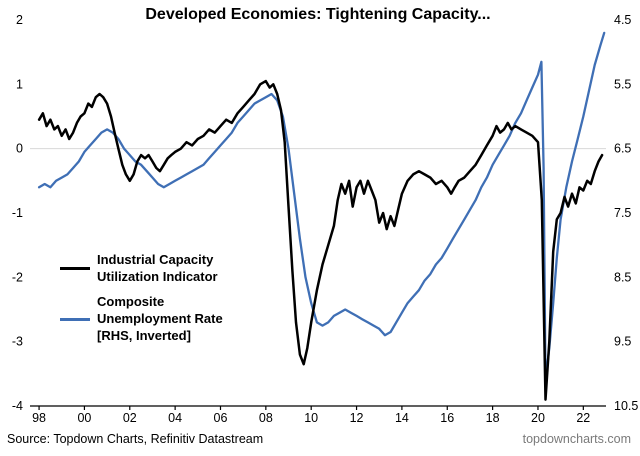 Image resolution: width=640 pixels, height=456 pixels. I want to click on svg-text: 08, so click(266, 418).